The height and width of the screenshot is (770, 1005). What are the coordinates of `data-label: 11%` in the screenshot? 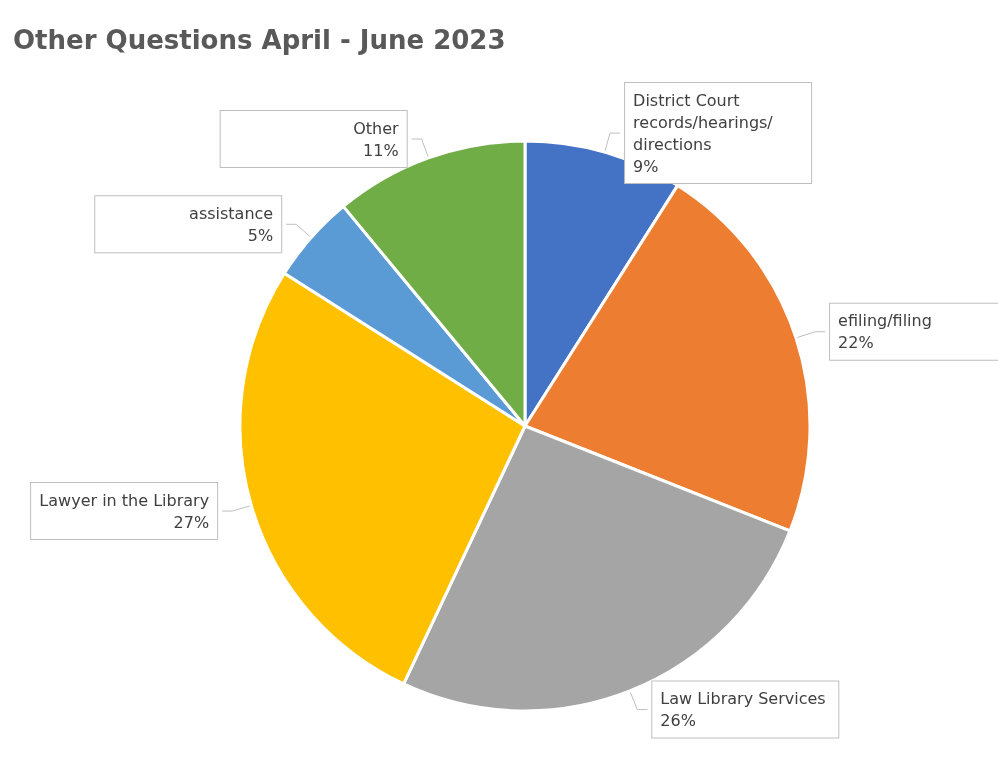 It's located at (381, 150).